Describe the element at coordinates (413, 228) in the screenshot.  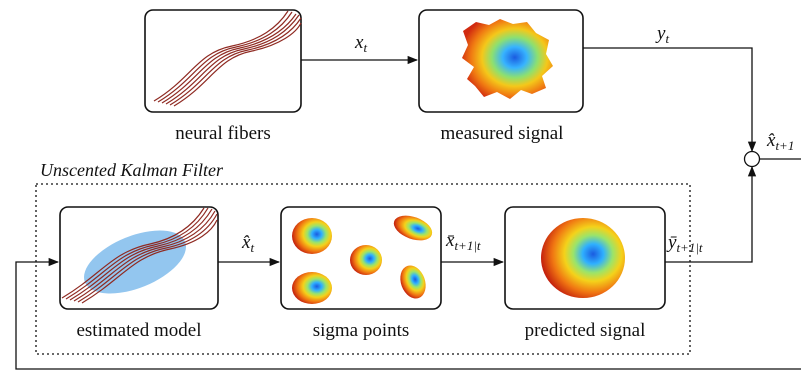
I see `sigma-point-2-icon` at that location.